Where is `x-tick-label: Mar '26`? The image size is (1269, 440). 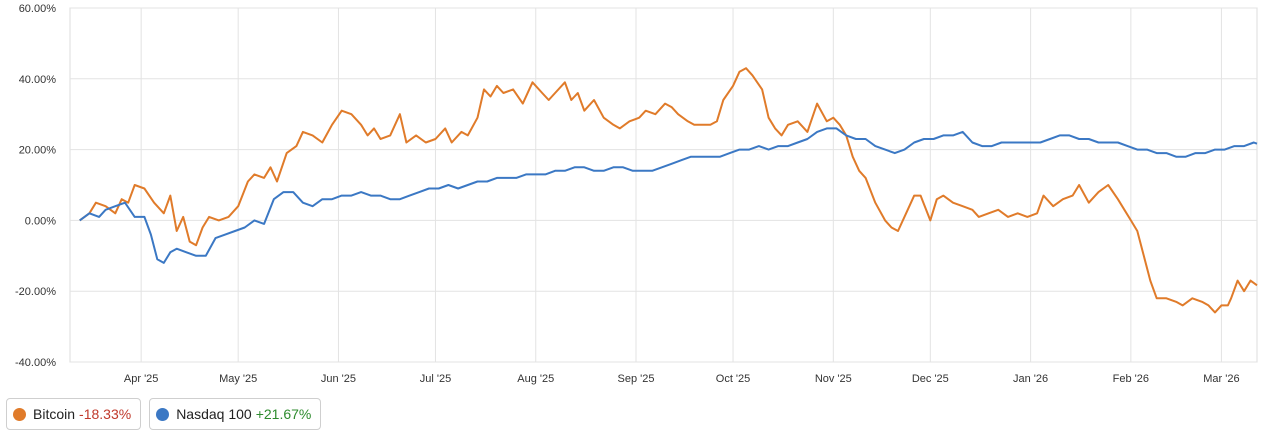 x-tick-label: Mar '26 is located at coordinates (1221, 379).